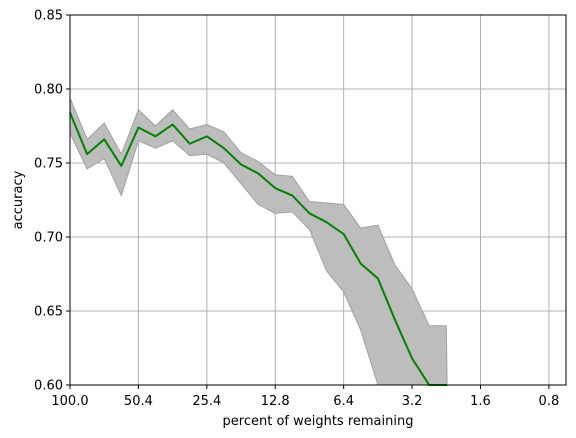 The image size is (576, 438). I want to click on y-tick-label: 0.75, so click(48, 164).